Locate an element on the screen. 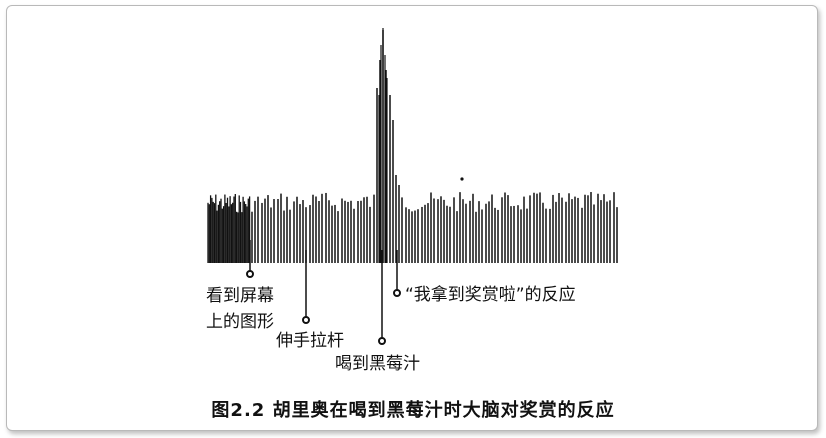 Image resolution: width=826 pixels, height=438 pixels. screen-image-label-line2: 上的图形 is located at coordinates (240, 322).